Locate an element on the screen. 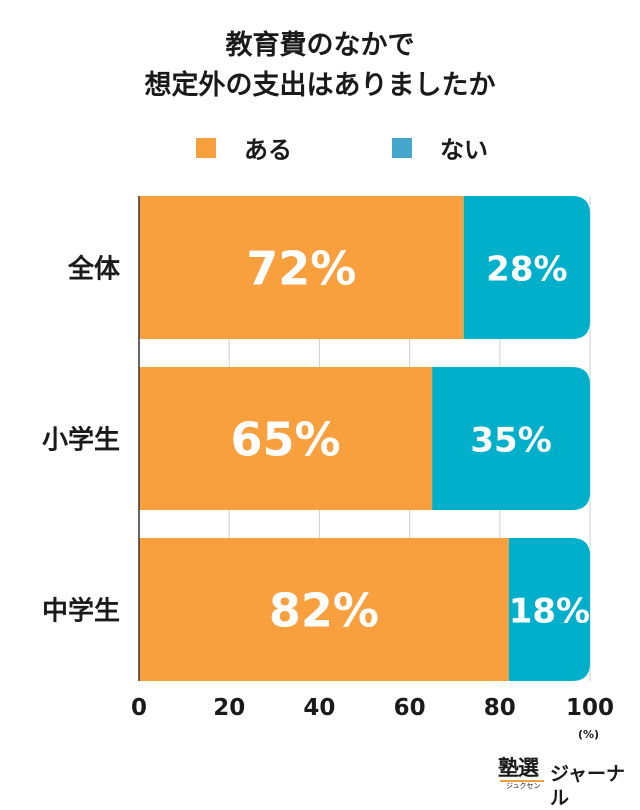 This screenshot has height=810, width=640. chart-title-line-2: 想定外の支出はありましたか is located at coordinates (320, 85).